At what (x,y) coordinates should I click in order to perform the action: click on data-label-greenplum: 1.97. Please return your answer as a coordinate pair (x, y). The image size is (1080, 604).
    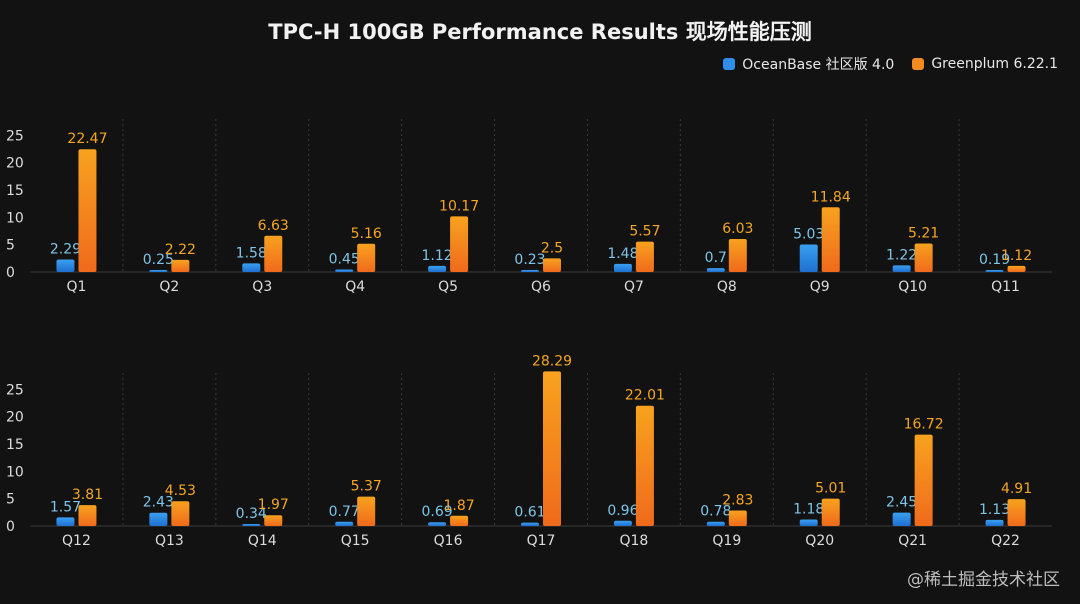
    Looking at the image, I should click on (273, 505).